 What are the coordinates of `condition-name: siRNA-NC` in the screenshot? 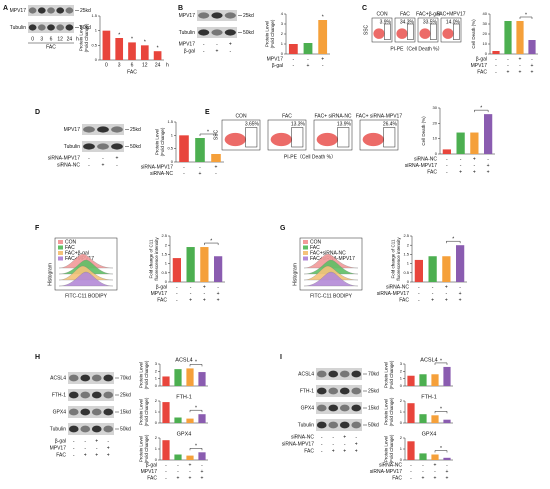 It's located at (302, 437).